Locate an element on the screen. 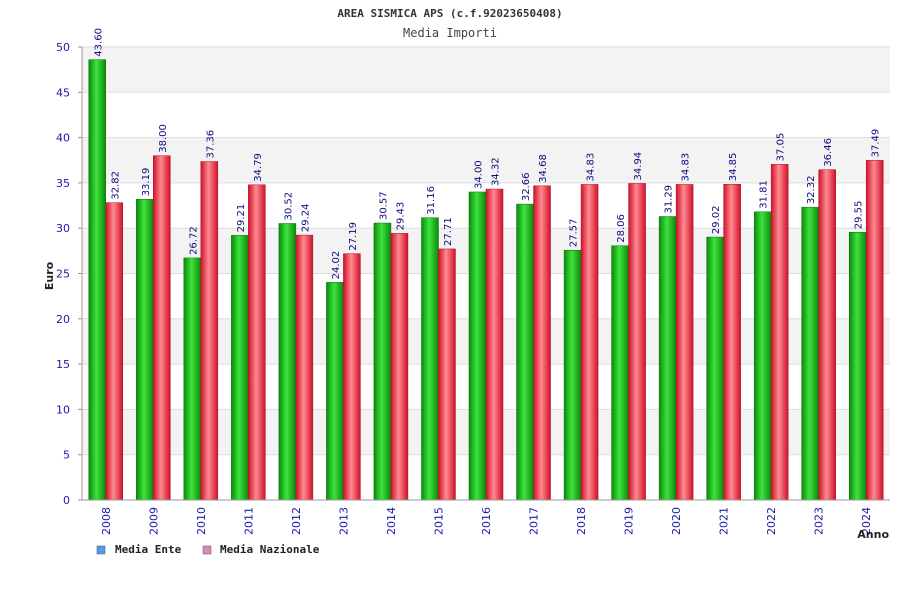 Image resolution: width=900 pixels, height=600 pixels. data-label: 31.81 is located at coordinates (764, 194).